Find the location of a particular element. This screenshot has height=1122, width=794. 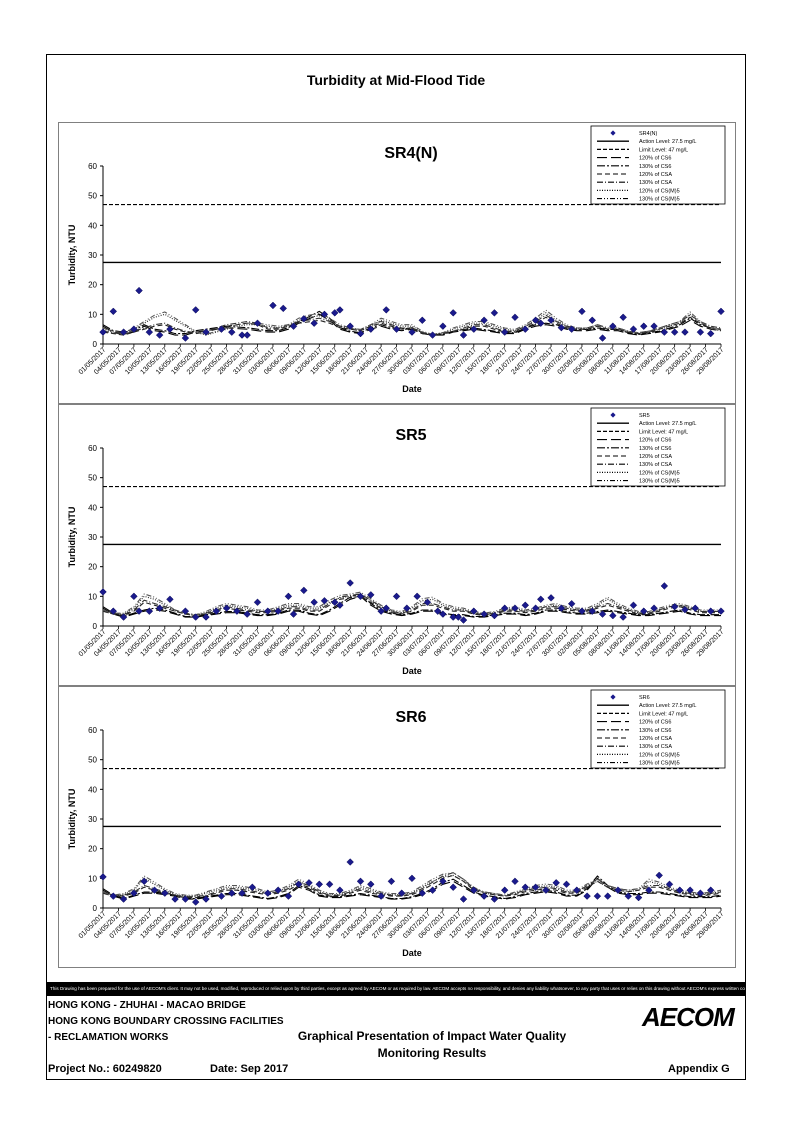

legend-label: 120% of CS(M)5 is located at coordinates (659, 755).